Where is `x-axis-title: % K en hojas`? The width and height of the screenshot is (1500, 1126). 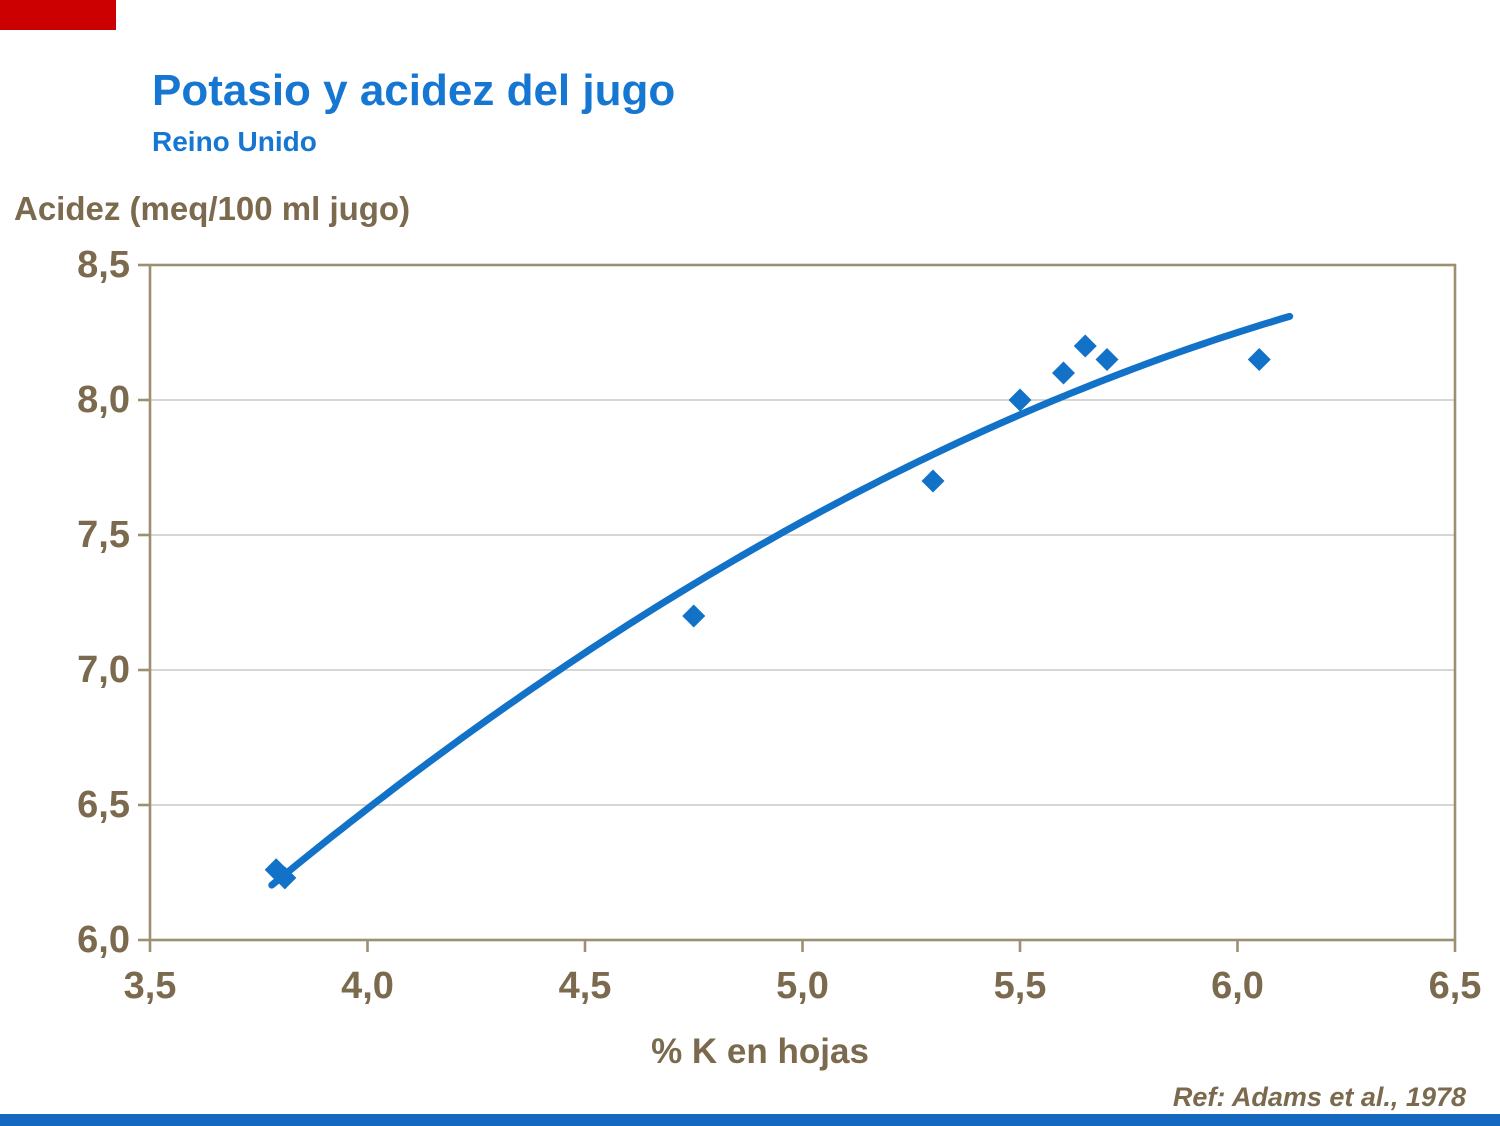
x-axis-title: % K en hojas is located at coordinates (760, 1051).